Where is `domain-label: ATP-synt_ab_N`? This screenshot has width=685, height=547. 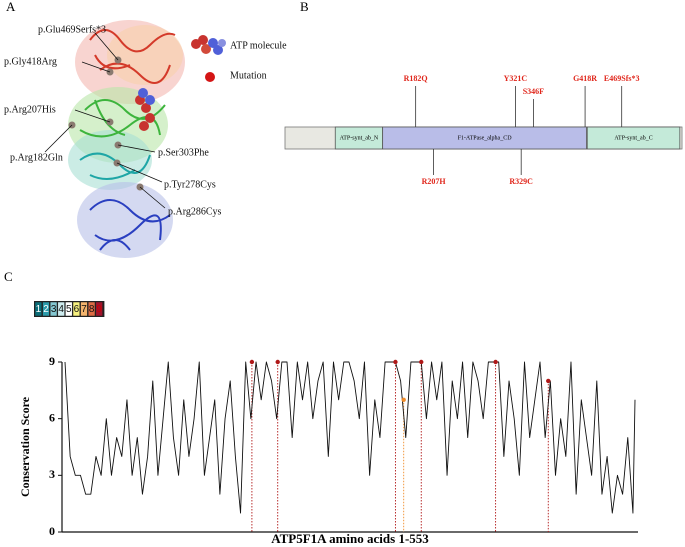
domain-label: ATP-synt_ab_N is located at coordinates (359, 138).